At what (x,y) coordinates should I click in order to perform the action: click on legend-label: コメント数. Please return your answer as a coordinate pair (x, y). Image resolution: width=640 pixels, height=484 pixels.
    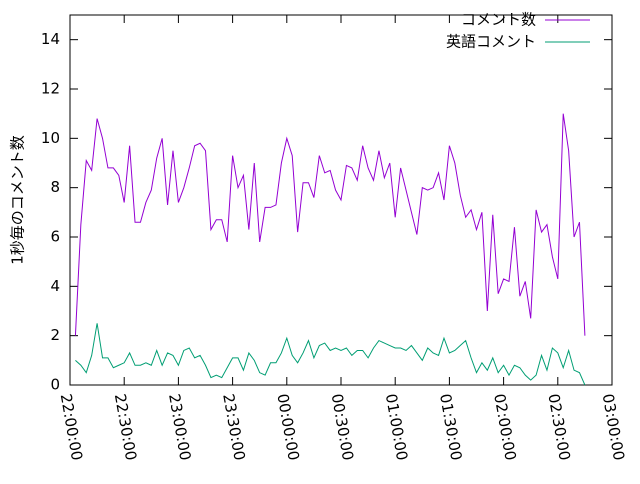
    Looking at the image, I should click on (498, 20).